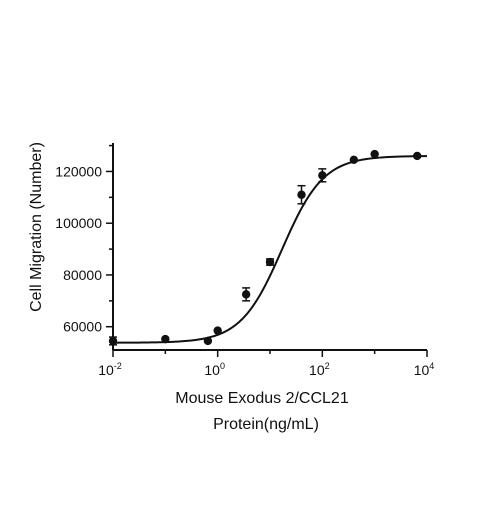  Describe the element at coordinates (319, 369) in the screenshot. I see `x-tick-label: 10²` at that location.